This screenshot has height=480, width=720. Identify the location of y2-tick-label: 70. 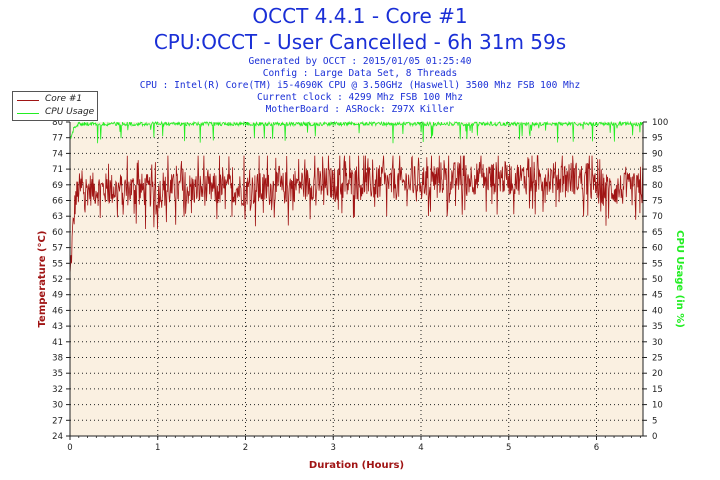
(657, 217).